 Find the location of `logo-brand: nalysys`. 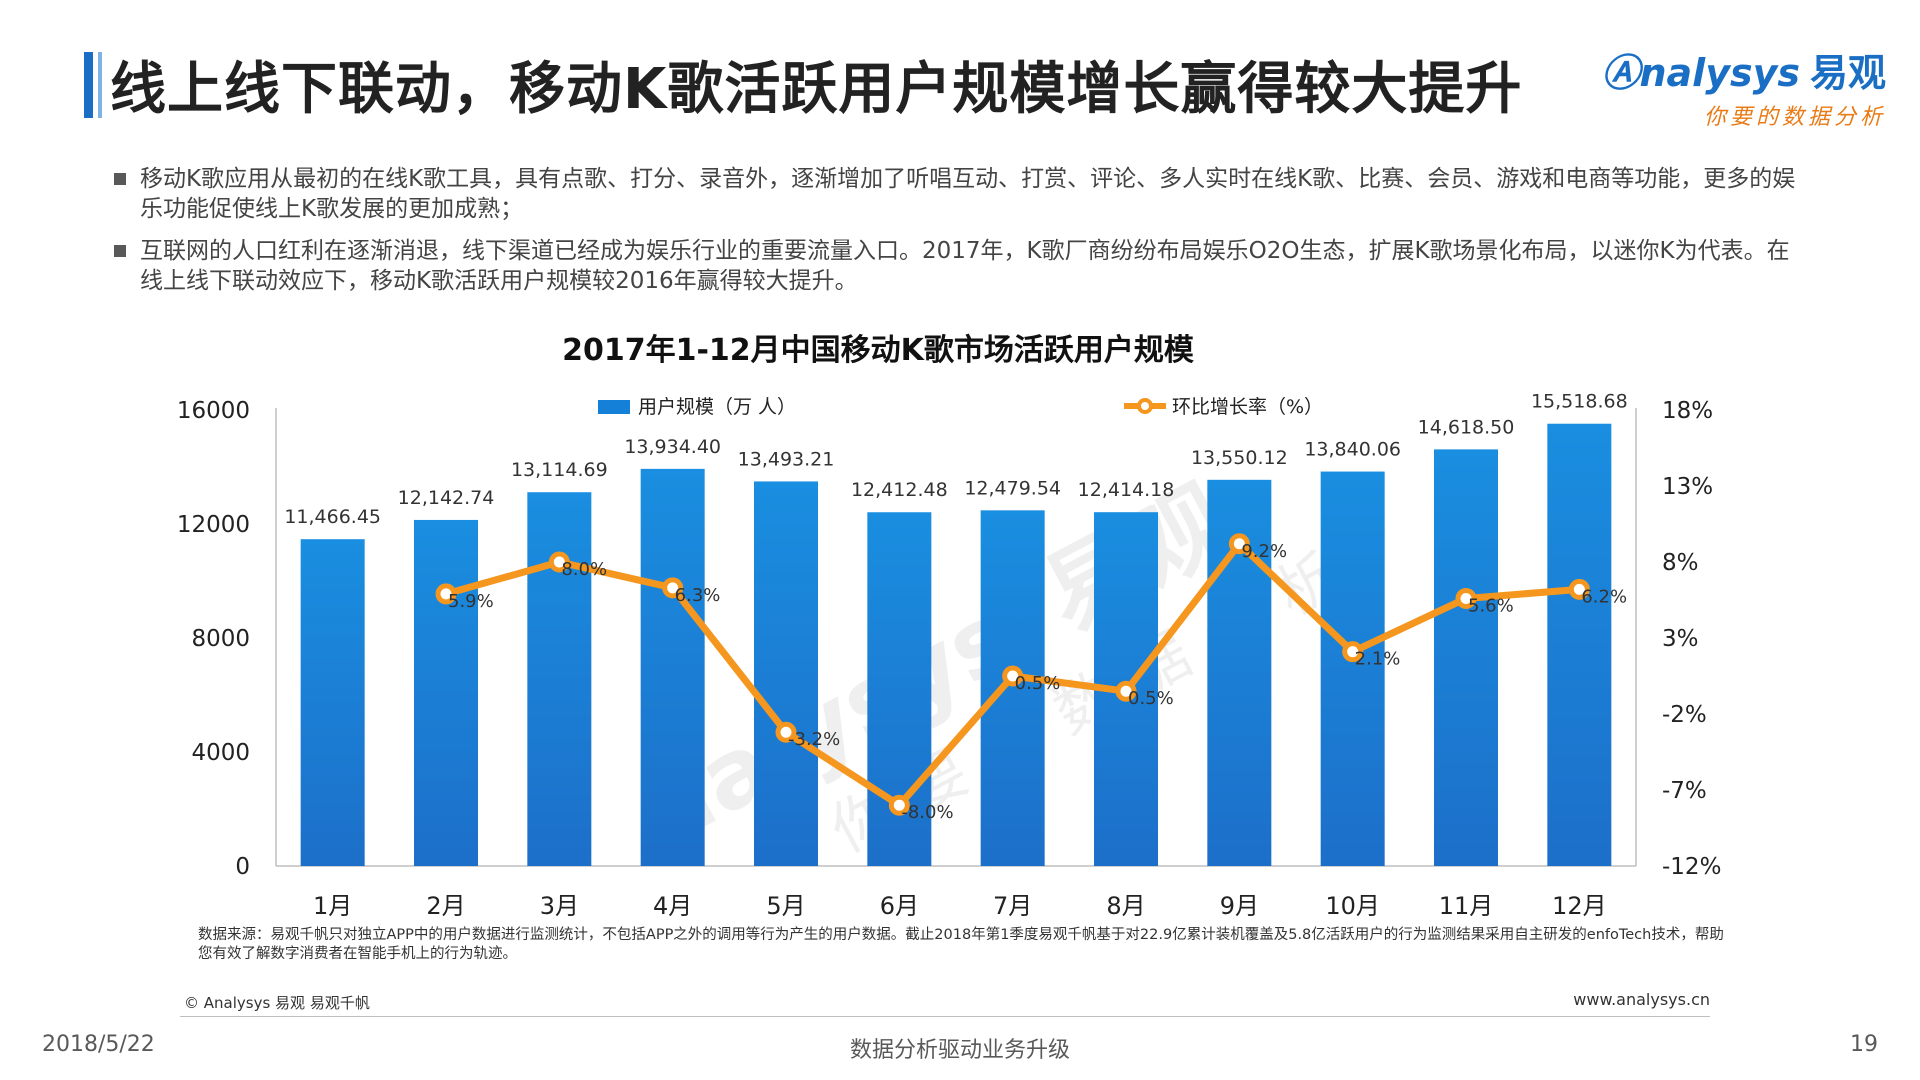

logo-brand: nalysys is located at coordinates (1719, 73).